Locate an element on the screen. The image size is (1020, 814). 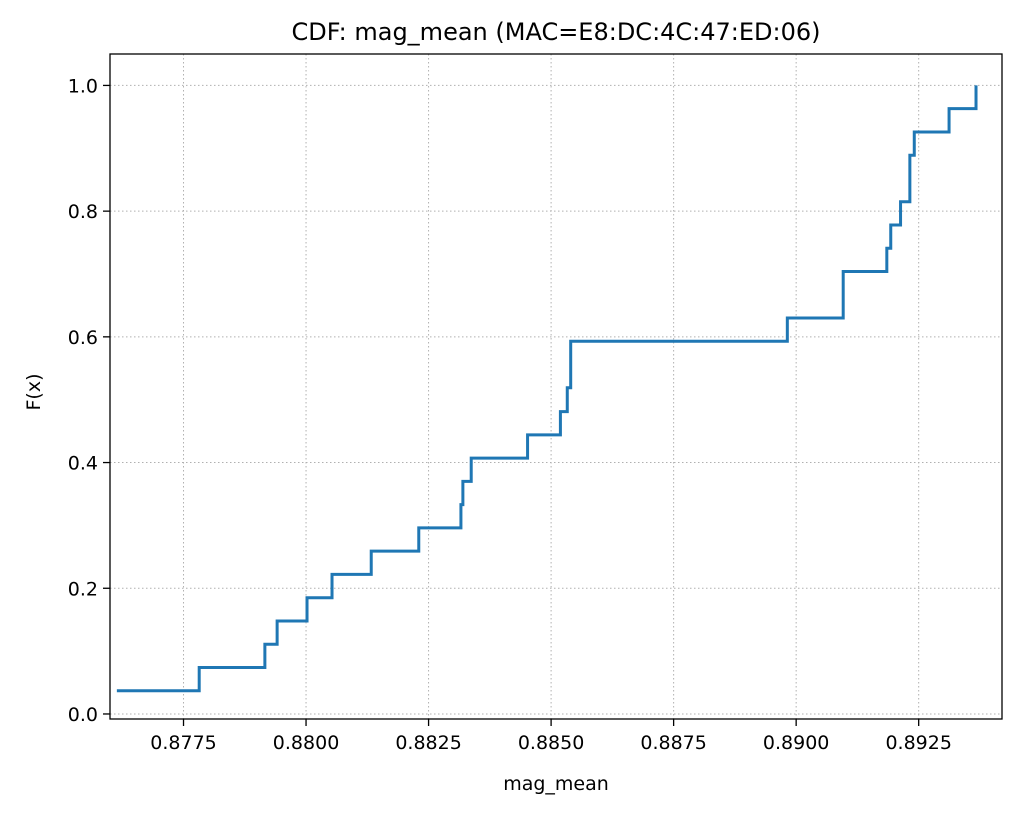
x-tick-label: 0.8775 is located at coordinates (183, 743).